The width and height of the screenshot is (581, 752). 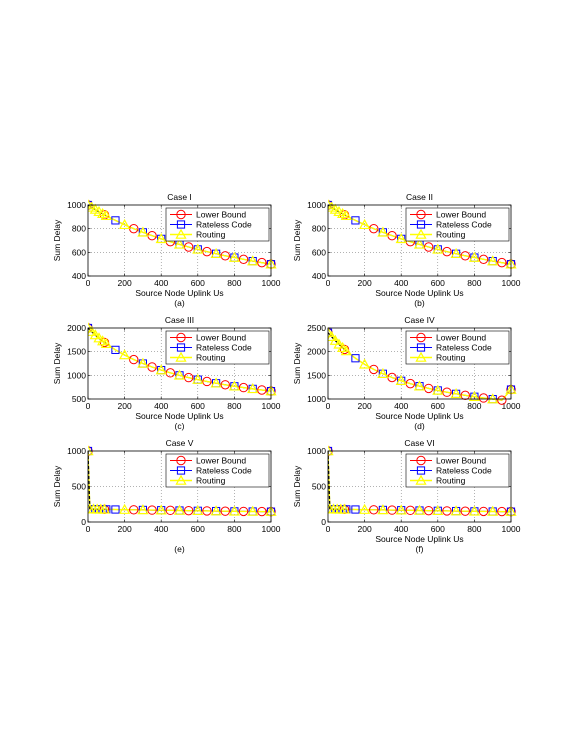 What do you see at coordinates (179, 303) in the screenshot?
I see `panel-caption: (a)` at bounding box center [179, 303].